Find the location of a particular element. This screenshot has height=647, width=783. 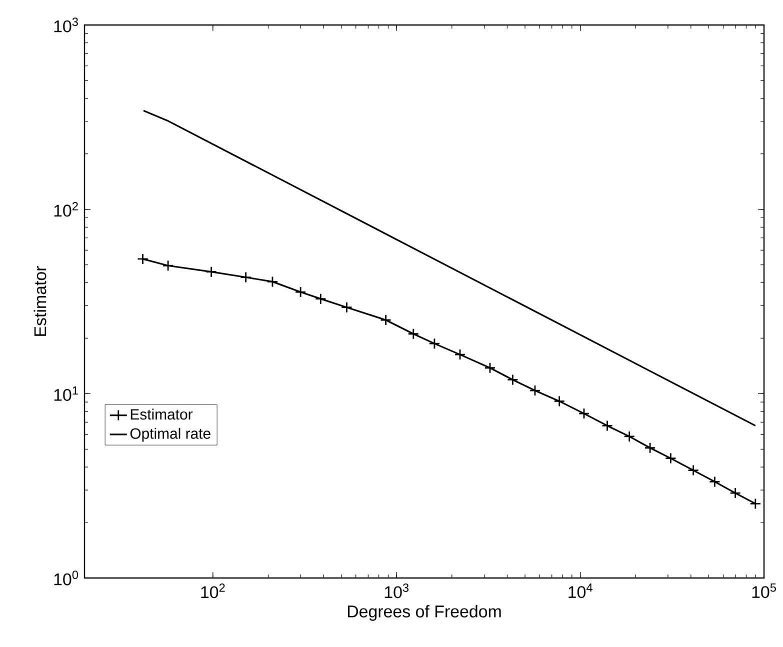

legend-label: Optimal rate is located at coordinates (170, 435).